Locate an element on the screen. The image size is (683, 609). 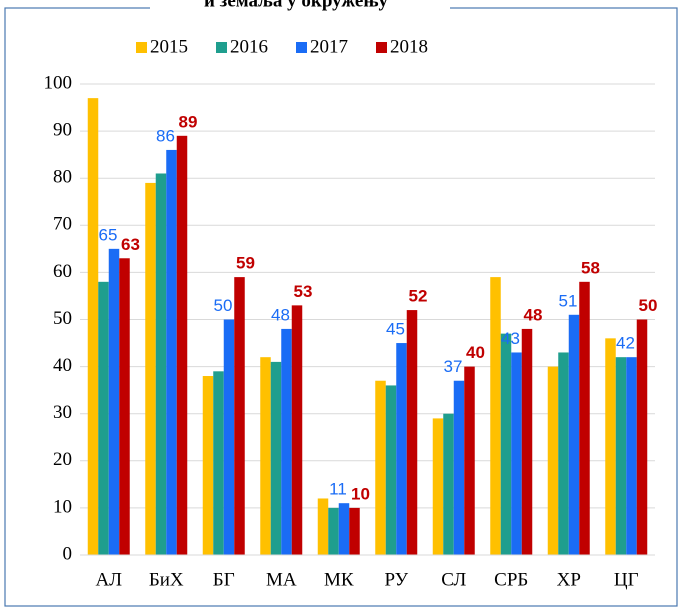
x-tick-label: МК is located at coordinates (339, 579).